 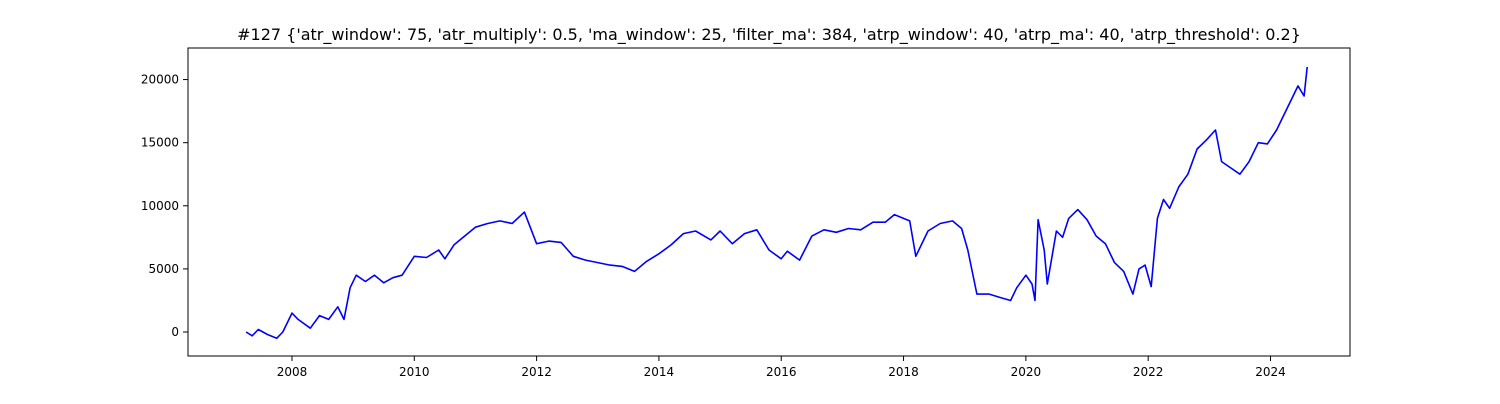 I want to click on y-tick-label: 5000, so click(x=163, y=269).